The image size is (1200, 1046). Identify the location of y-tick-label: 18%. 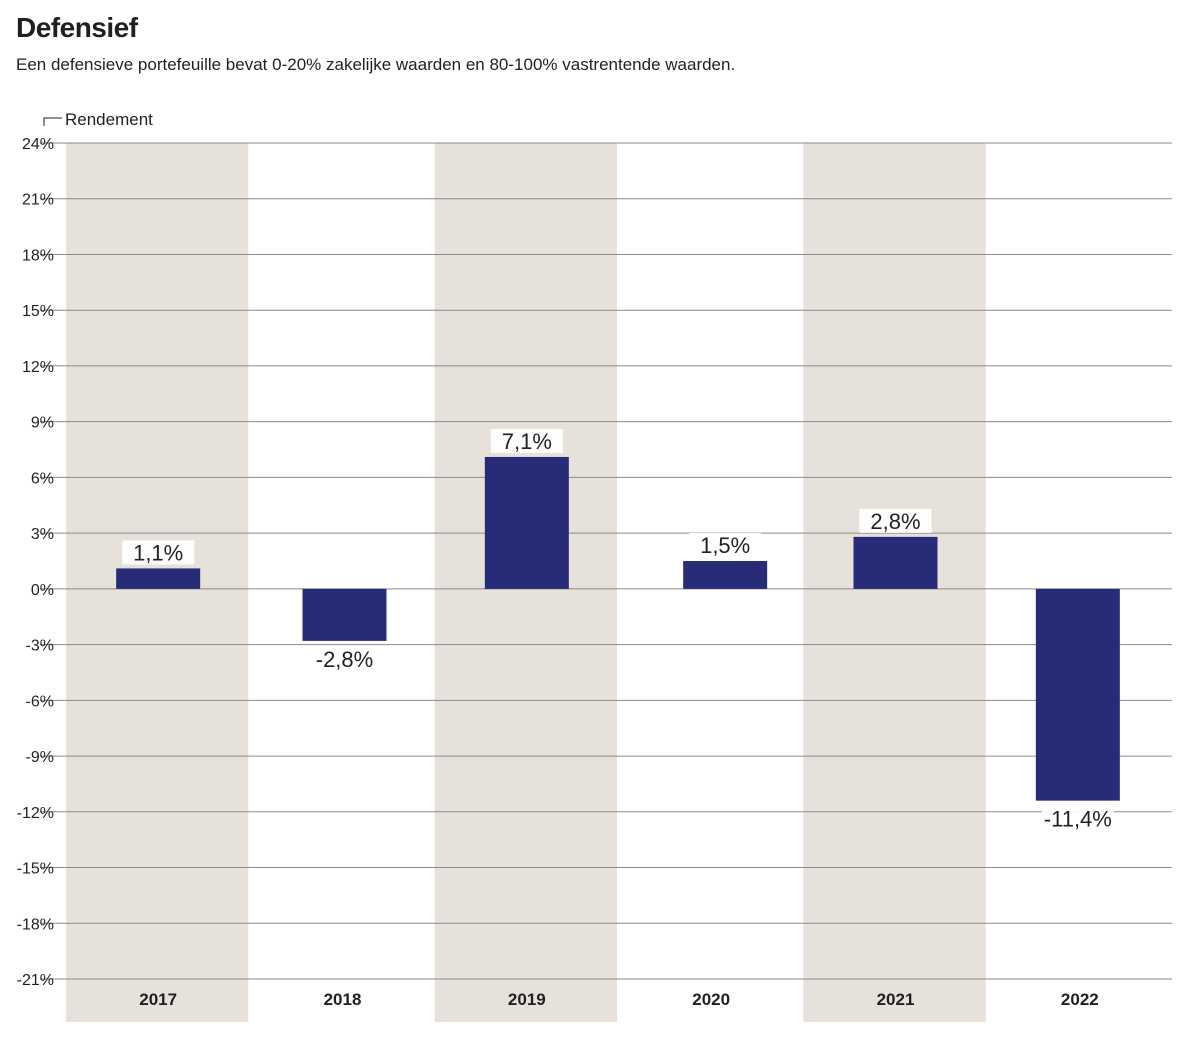
(38, 255).